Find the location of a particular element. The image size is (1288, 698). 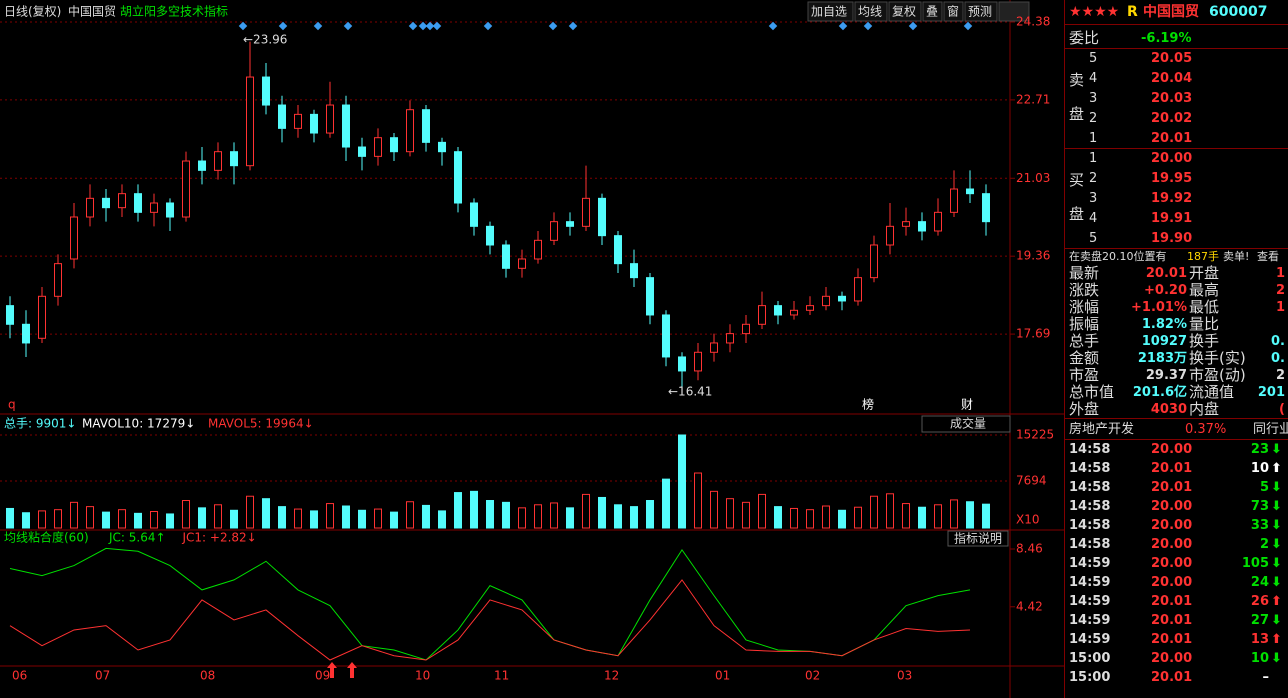

price: 20.02 is located at coordinates (1172, 118).